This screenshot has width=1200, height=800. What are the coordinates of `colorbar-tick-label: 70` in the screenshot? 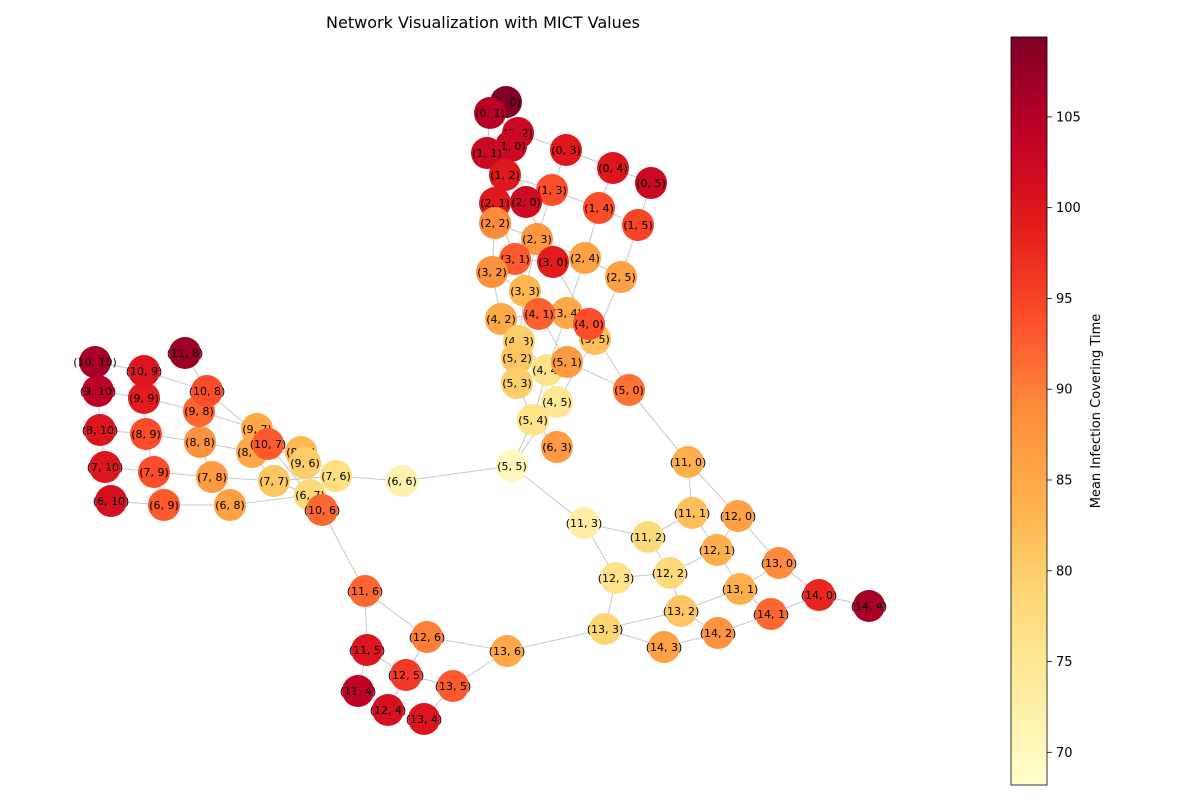 It's located at (1064, 753).